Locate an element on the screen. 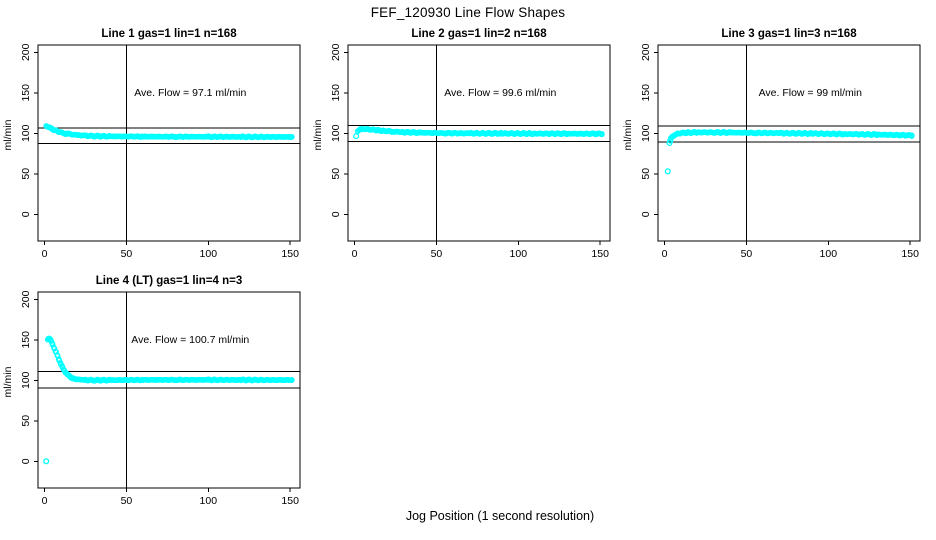 The width and height of the screenshot is (936, 540). figure-title: FEF_120930 Line Flow Shapes is located at coordinates (468, 12).